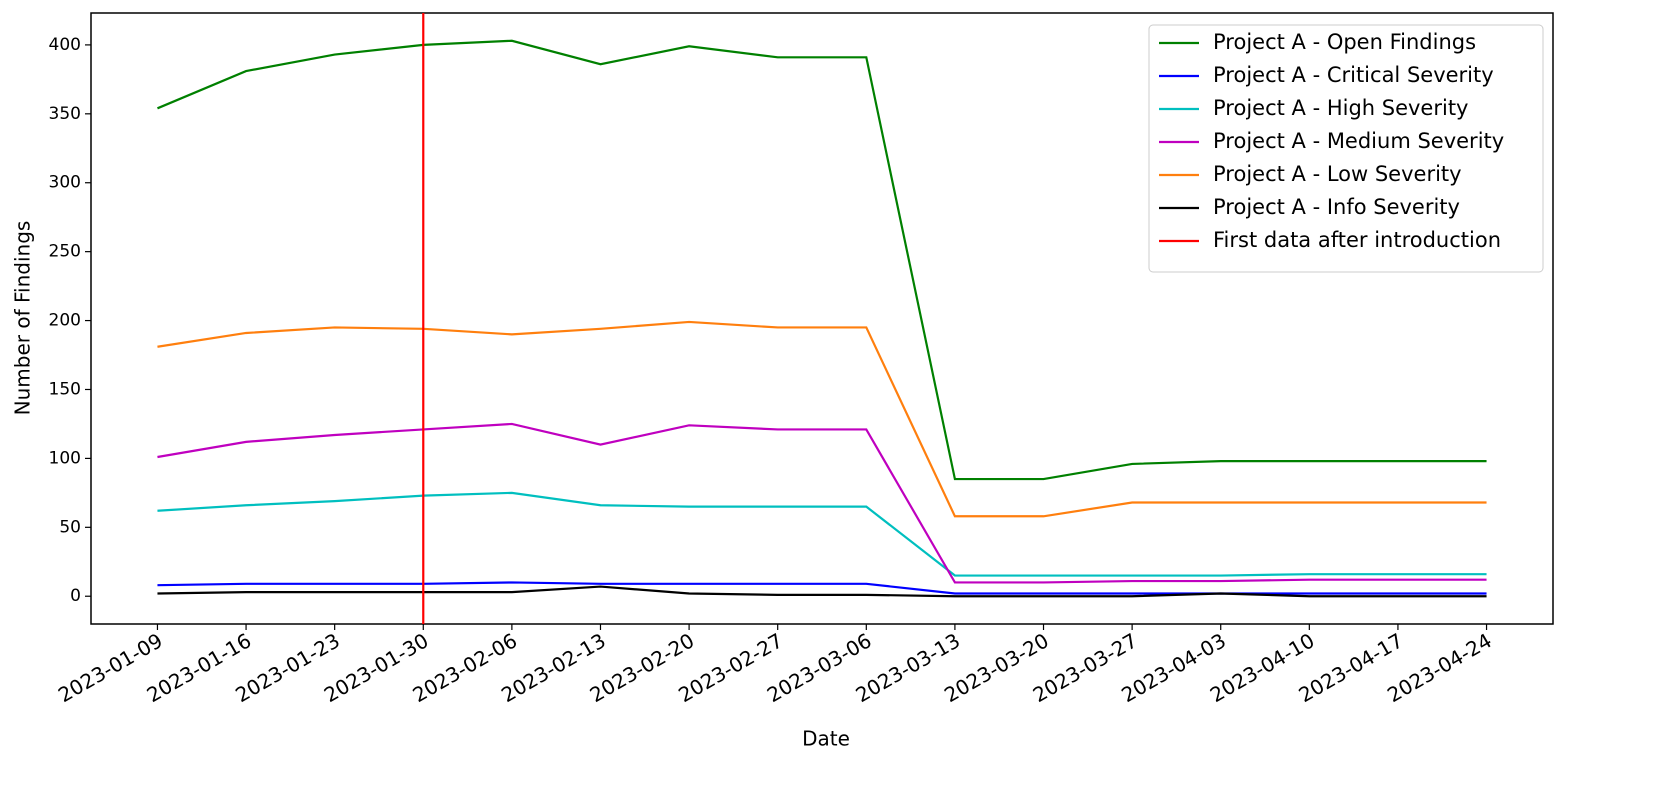  What do you see at coordinates (1358, 141) in the screenshot?
I see `legend-label: Project A - Medium Severity` at bounding box center [1358, 141].